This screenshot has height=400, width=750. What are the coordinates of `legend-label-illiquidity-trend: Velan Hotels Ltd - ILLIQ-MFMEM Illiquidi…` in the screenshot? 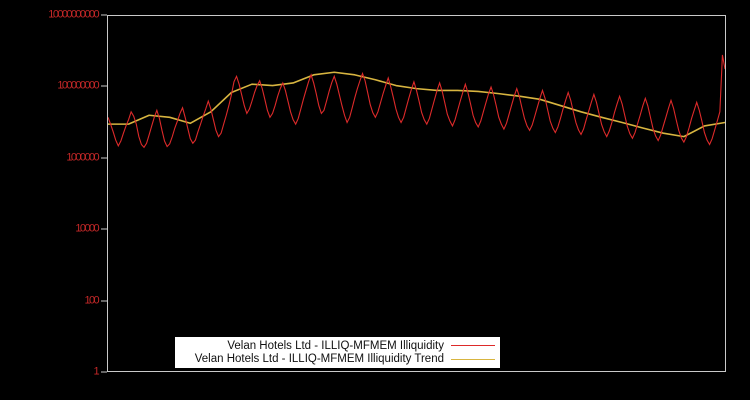 It's located at (319, 359).